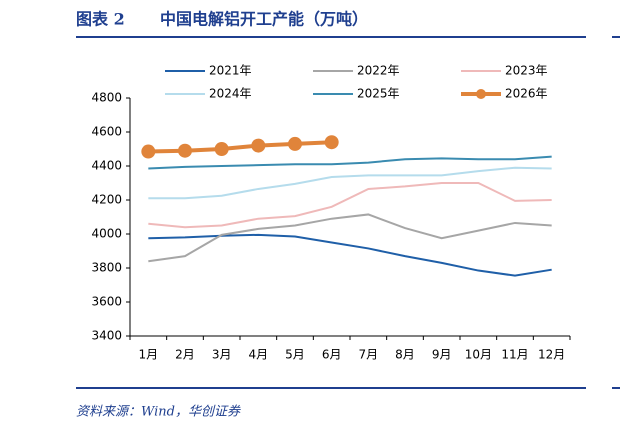 Image resolution: width=620 pixels, height=434 pixels. What do you see at coordinates (332, 355) in the screenshot?
I see `x-tick-label: 6月` at bounding box center [332, 355].